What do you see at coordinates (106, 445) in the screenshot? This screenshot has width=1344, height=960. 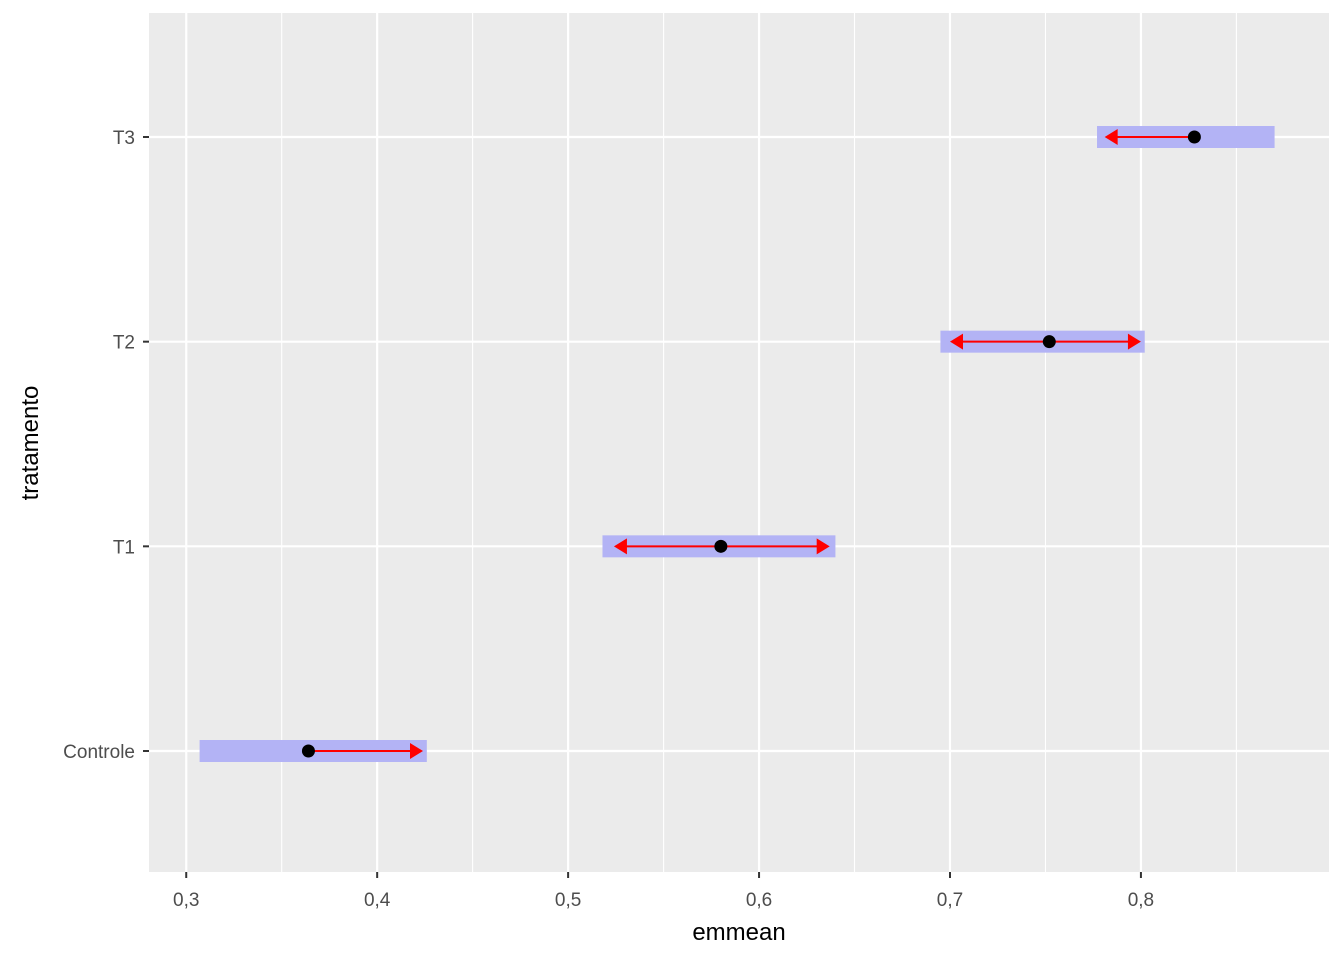 I see `y-axis: Controle T1 T2 T3` at bounding box center [106, 445].